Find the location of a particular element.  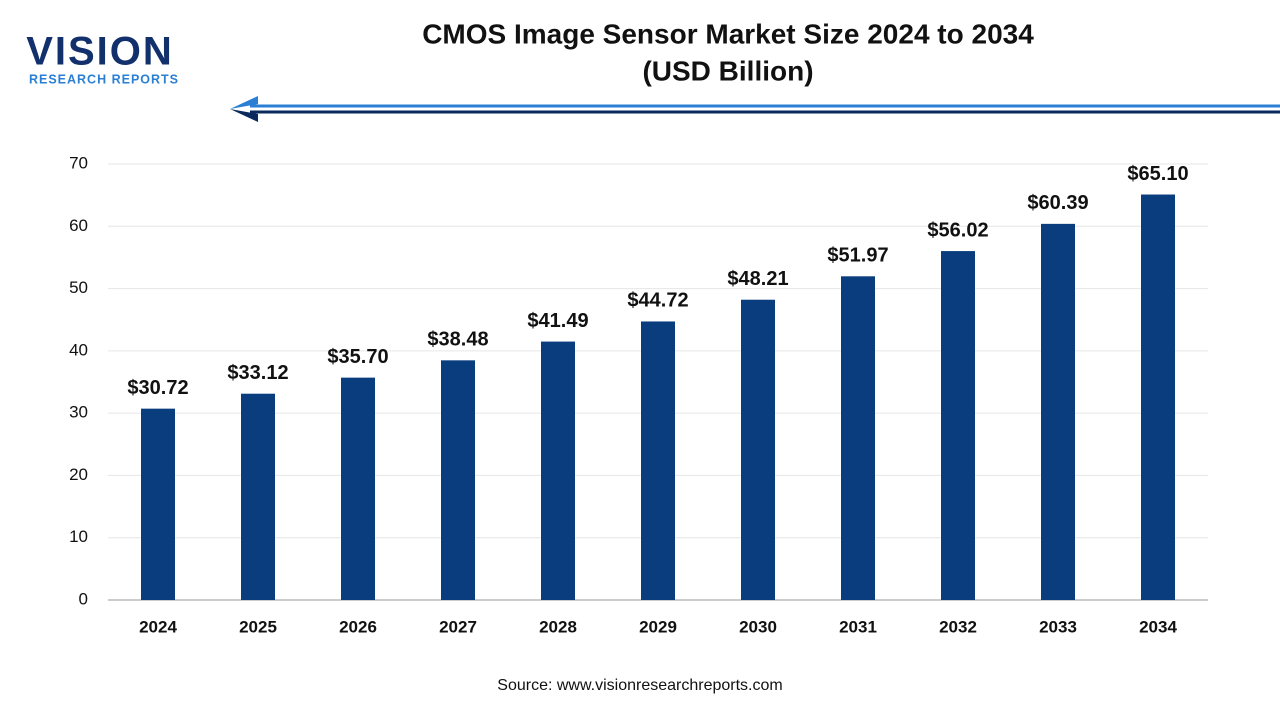

value-label: $48.21 is located at coordinates (757, 279).